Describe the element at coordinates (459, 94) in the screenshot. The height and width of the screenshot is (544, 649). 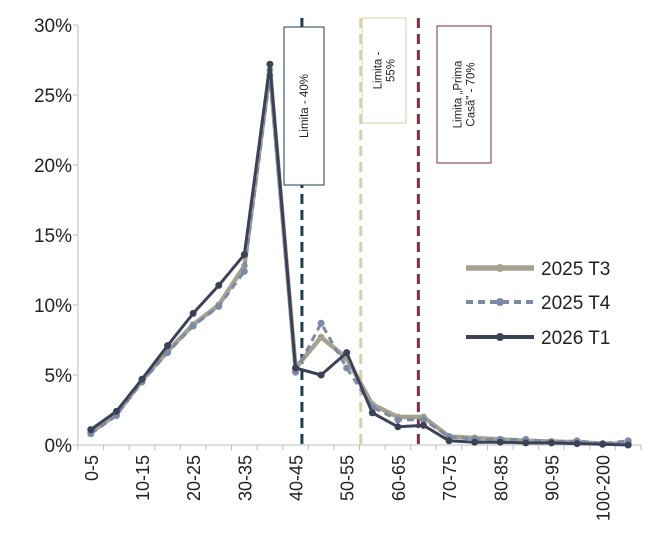
I see `annotation-label: Limita „Prima` at that location.